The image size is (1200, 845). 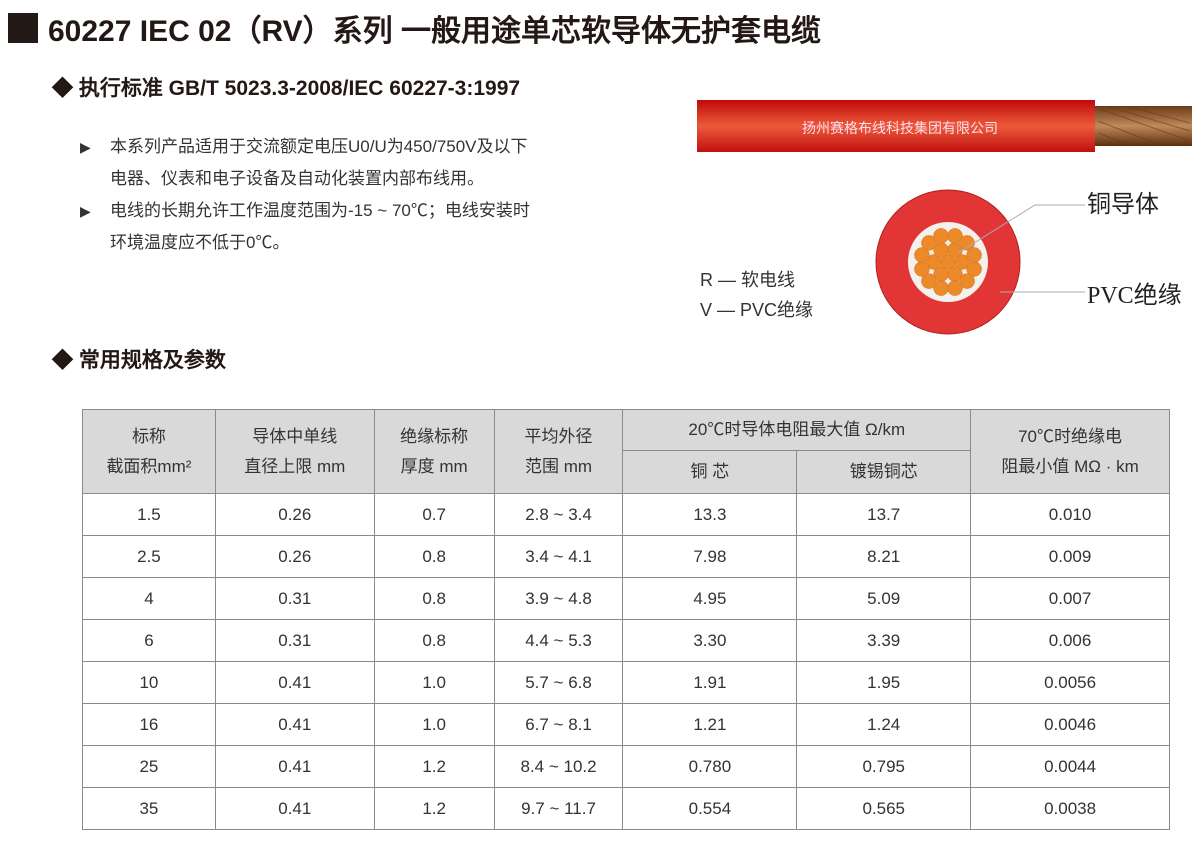 I want to click on header-outer-diameter: 平均外径 范围 mm, so click(x=558, y=451).